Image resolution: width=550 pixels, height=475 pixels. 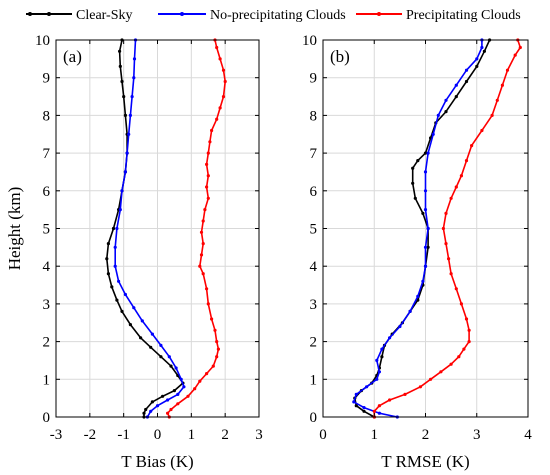 What do you see at coordinates (309, 41) in the screenshot?
I see `panel-b-ytick-label: 10` at bounding box center [309, 41].